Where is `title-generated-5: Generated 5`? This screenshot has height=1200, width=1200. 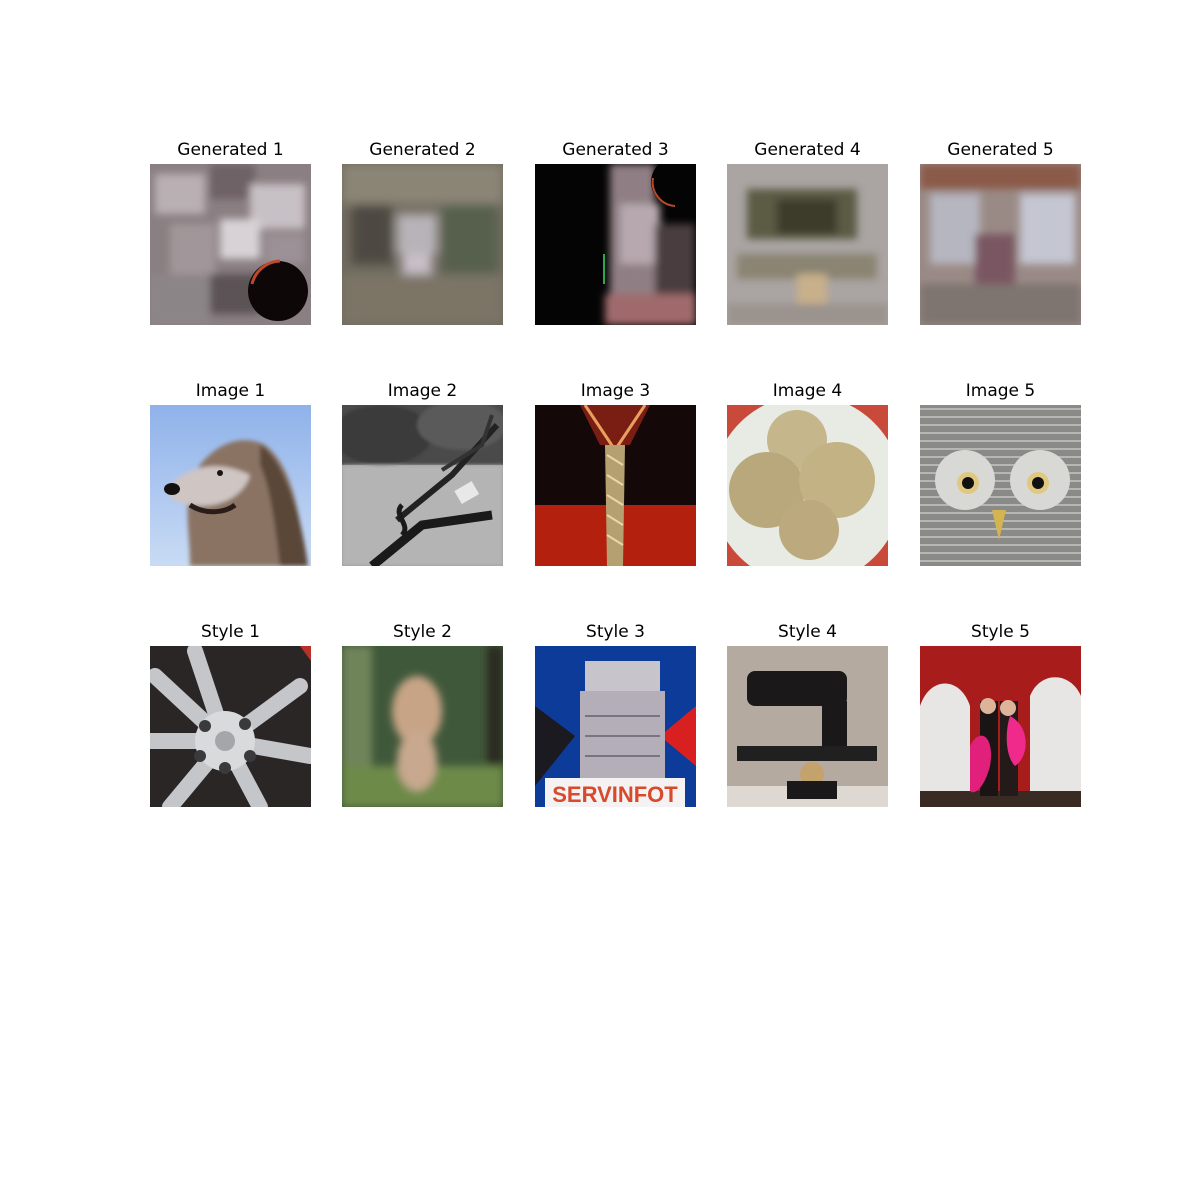
title-generated-5: Generated 5 is located at coordinates (1000, 150).